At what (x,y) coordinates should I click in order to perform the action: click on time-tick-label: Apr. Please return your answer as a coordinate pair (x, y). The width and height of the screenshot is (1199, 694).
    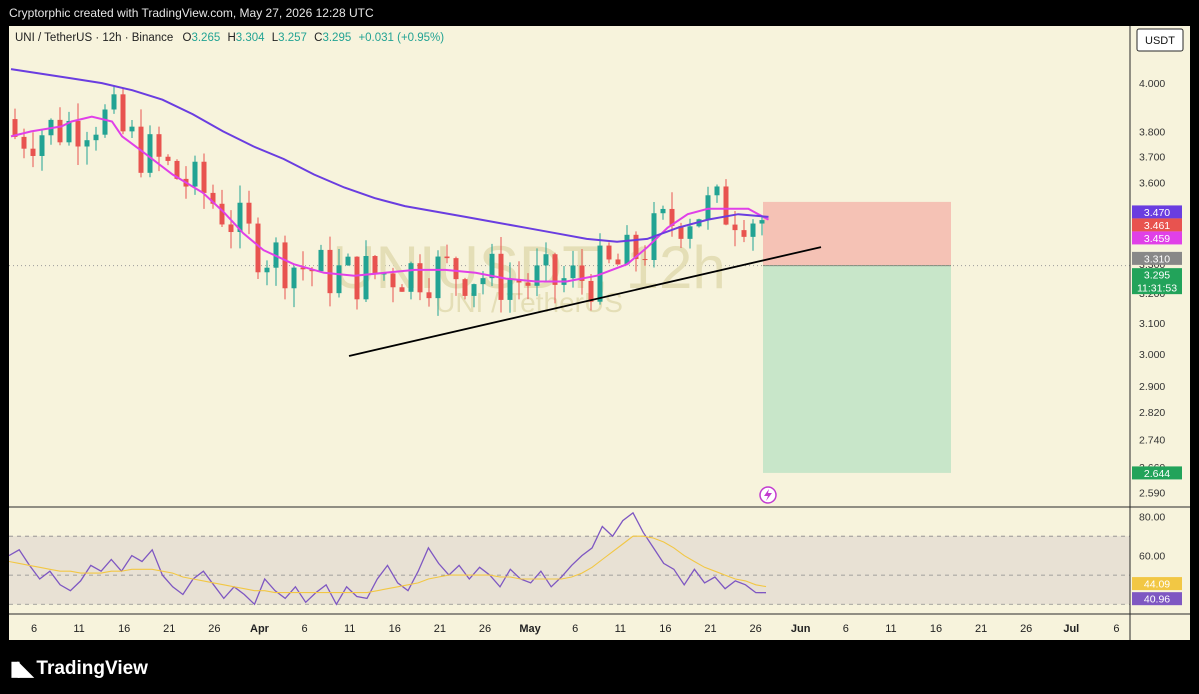
    Looking at the image, I should click on (260, 629).